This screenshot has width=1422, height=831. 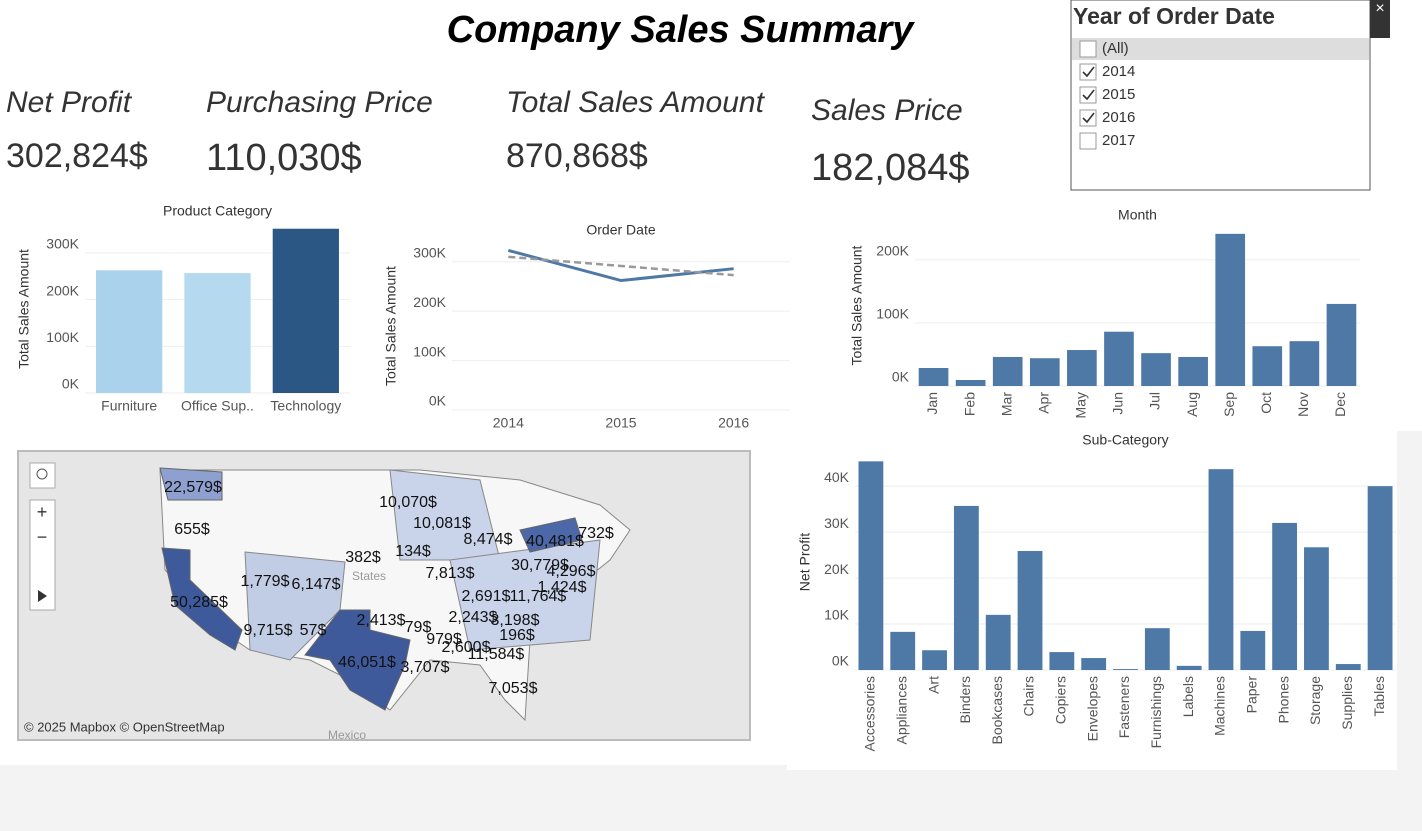 What do you see at coordinates (1155, 401) in the screenshot?
I see `x-tick-label: Jul` at bounding box center [1155, 401].